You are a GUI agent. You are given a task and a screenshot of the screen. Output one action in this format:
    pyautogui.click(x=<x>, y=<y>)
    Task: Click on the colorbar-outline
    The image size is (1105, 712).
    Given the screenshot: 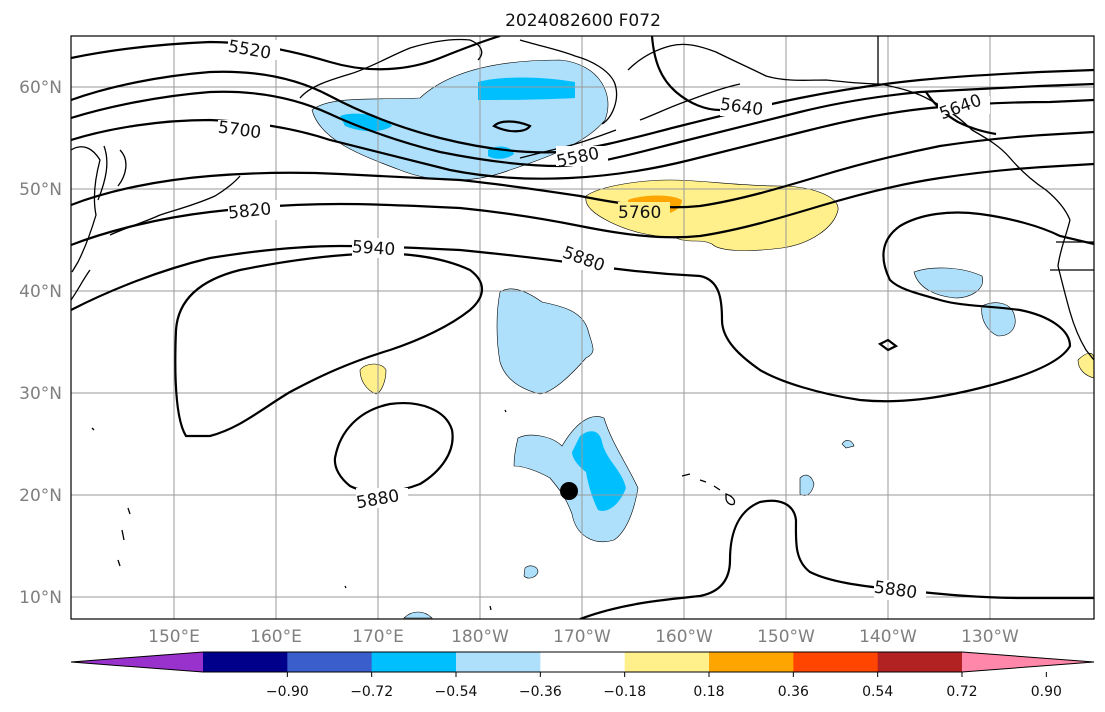 What is the action you would take?
    pyautogui.click(x=582, y=662)
    